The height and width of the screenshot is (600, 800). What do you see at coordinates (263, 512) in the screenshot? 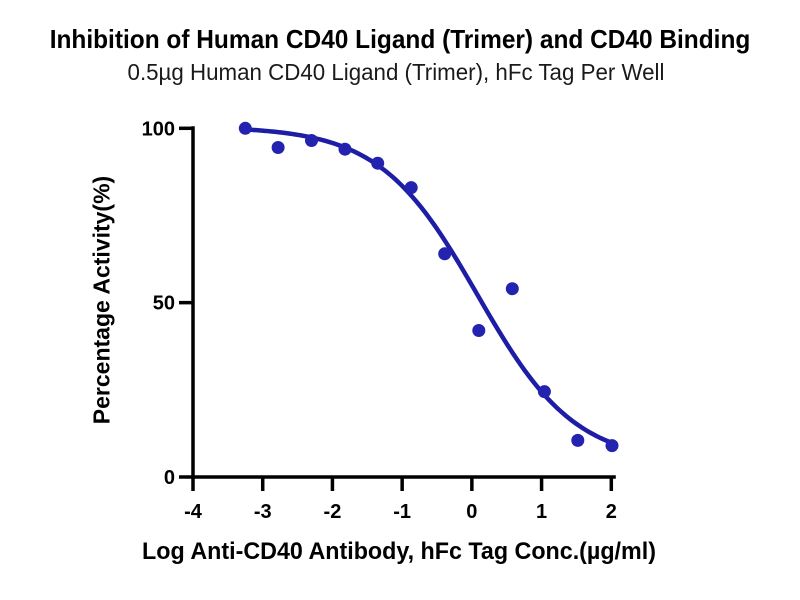
I see `x-tick-label: -3` at bounding box center [263, 512].